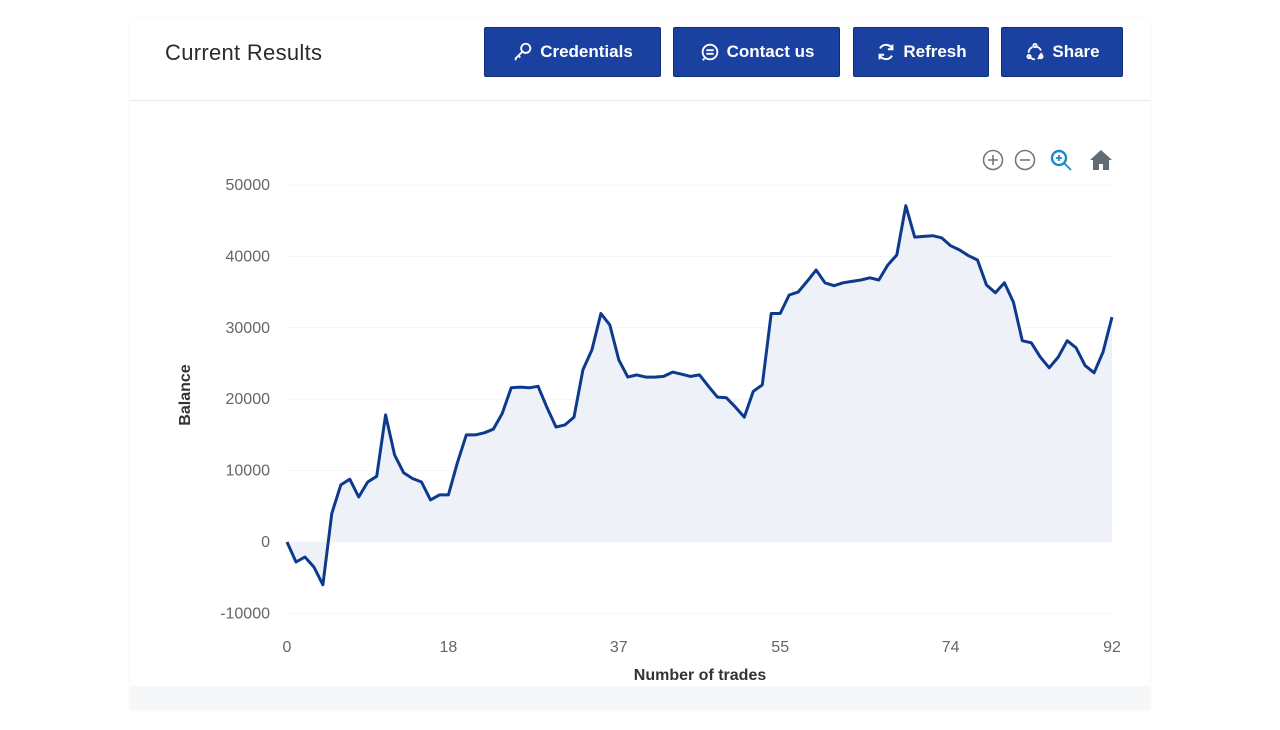 The height and width of the screenshot is (730, 1280). Describe the element at coordinates (523, 51) in the screenshot. I see `key-icon` at that location.